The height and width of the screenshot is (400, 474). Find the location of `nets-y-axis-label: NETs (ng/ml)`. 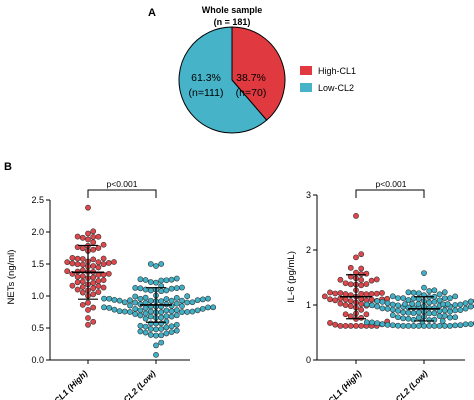

nets-y-axis-label: NETs (ng/ml) is located at coordinates (11, 277).